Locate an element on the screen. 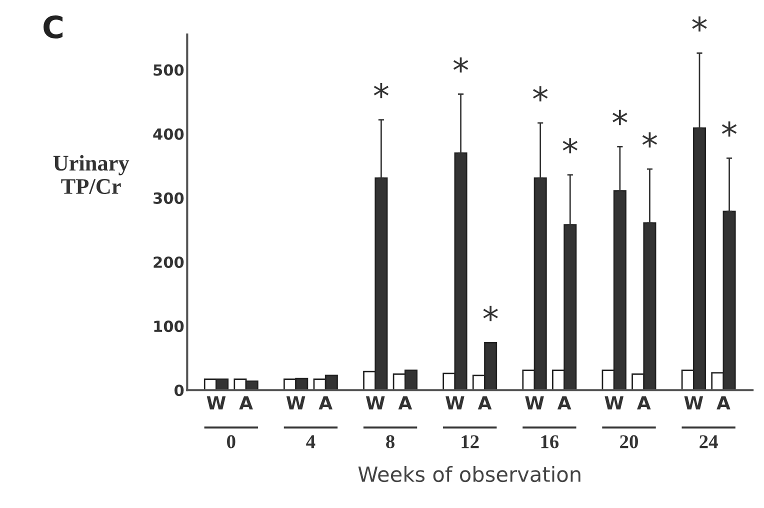 The width and height of the screenshot is (764, 508). y-tick-label: 400 is located at coordinates (168, 134).